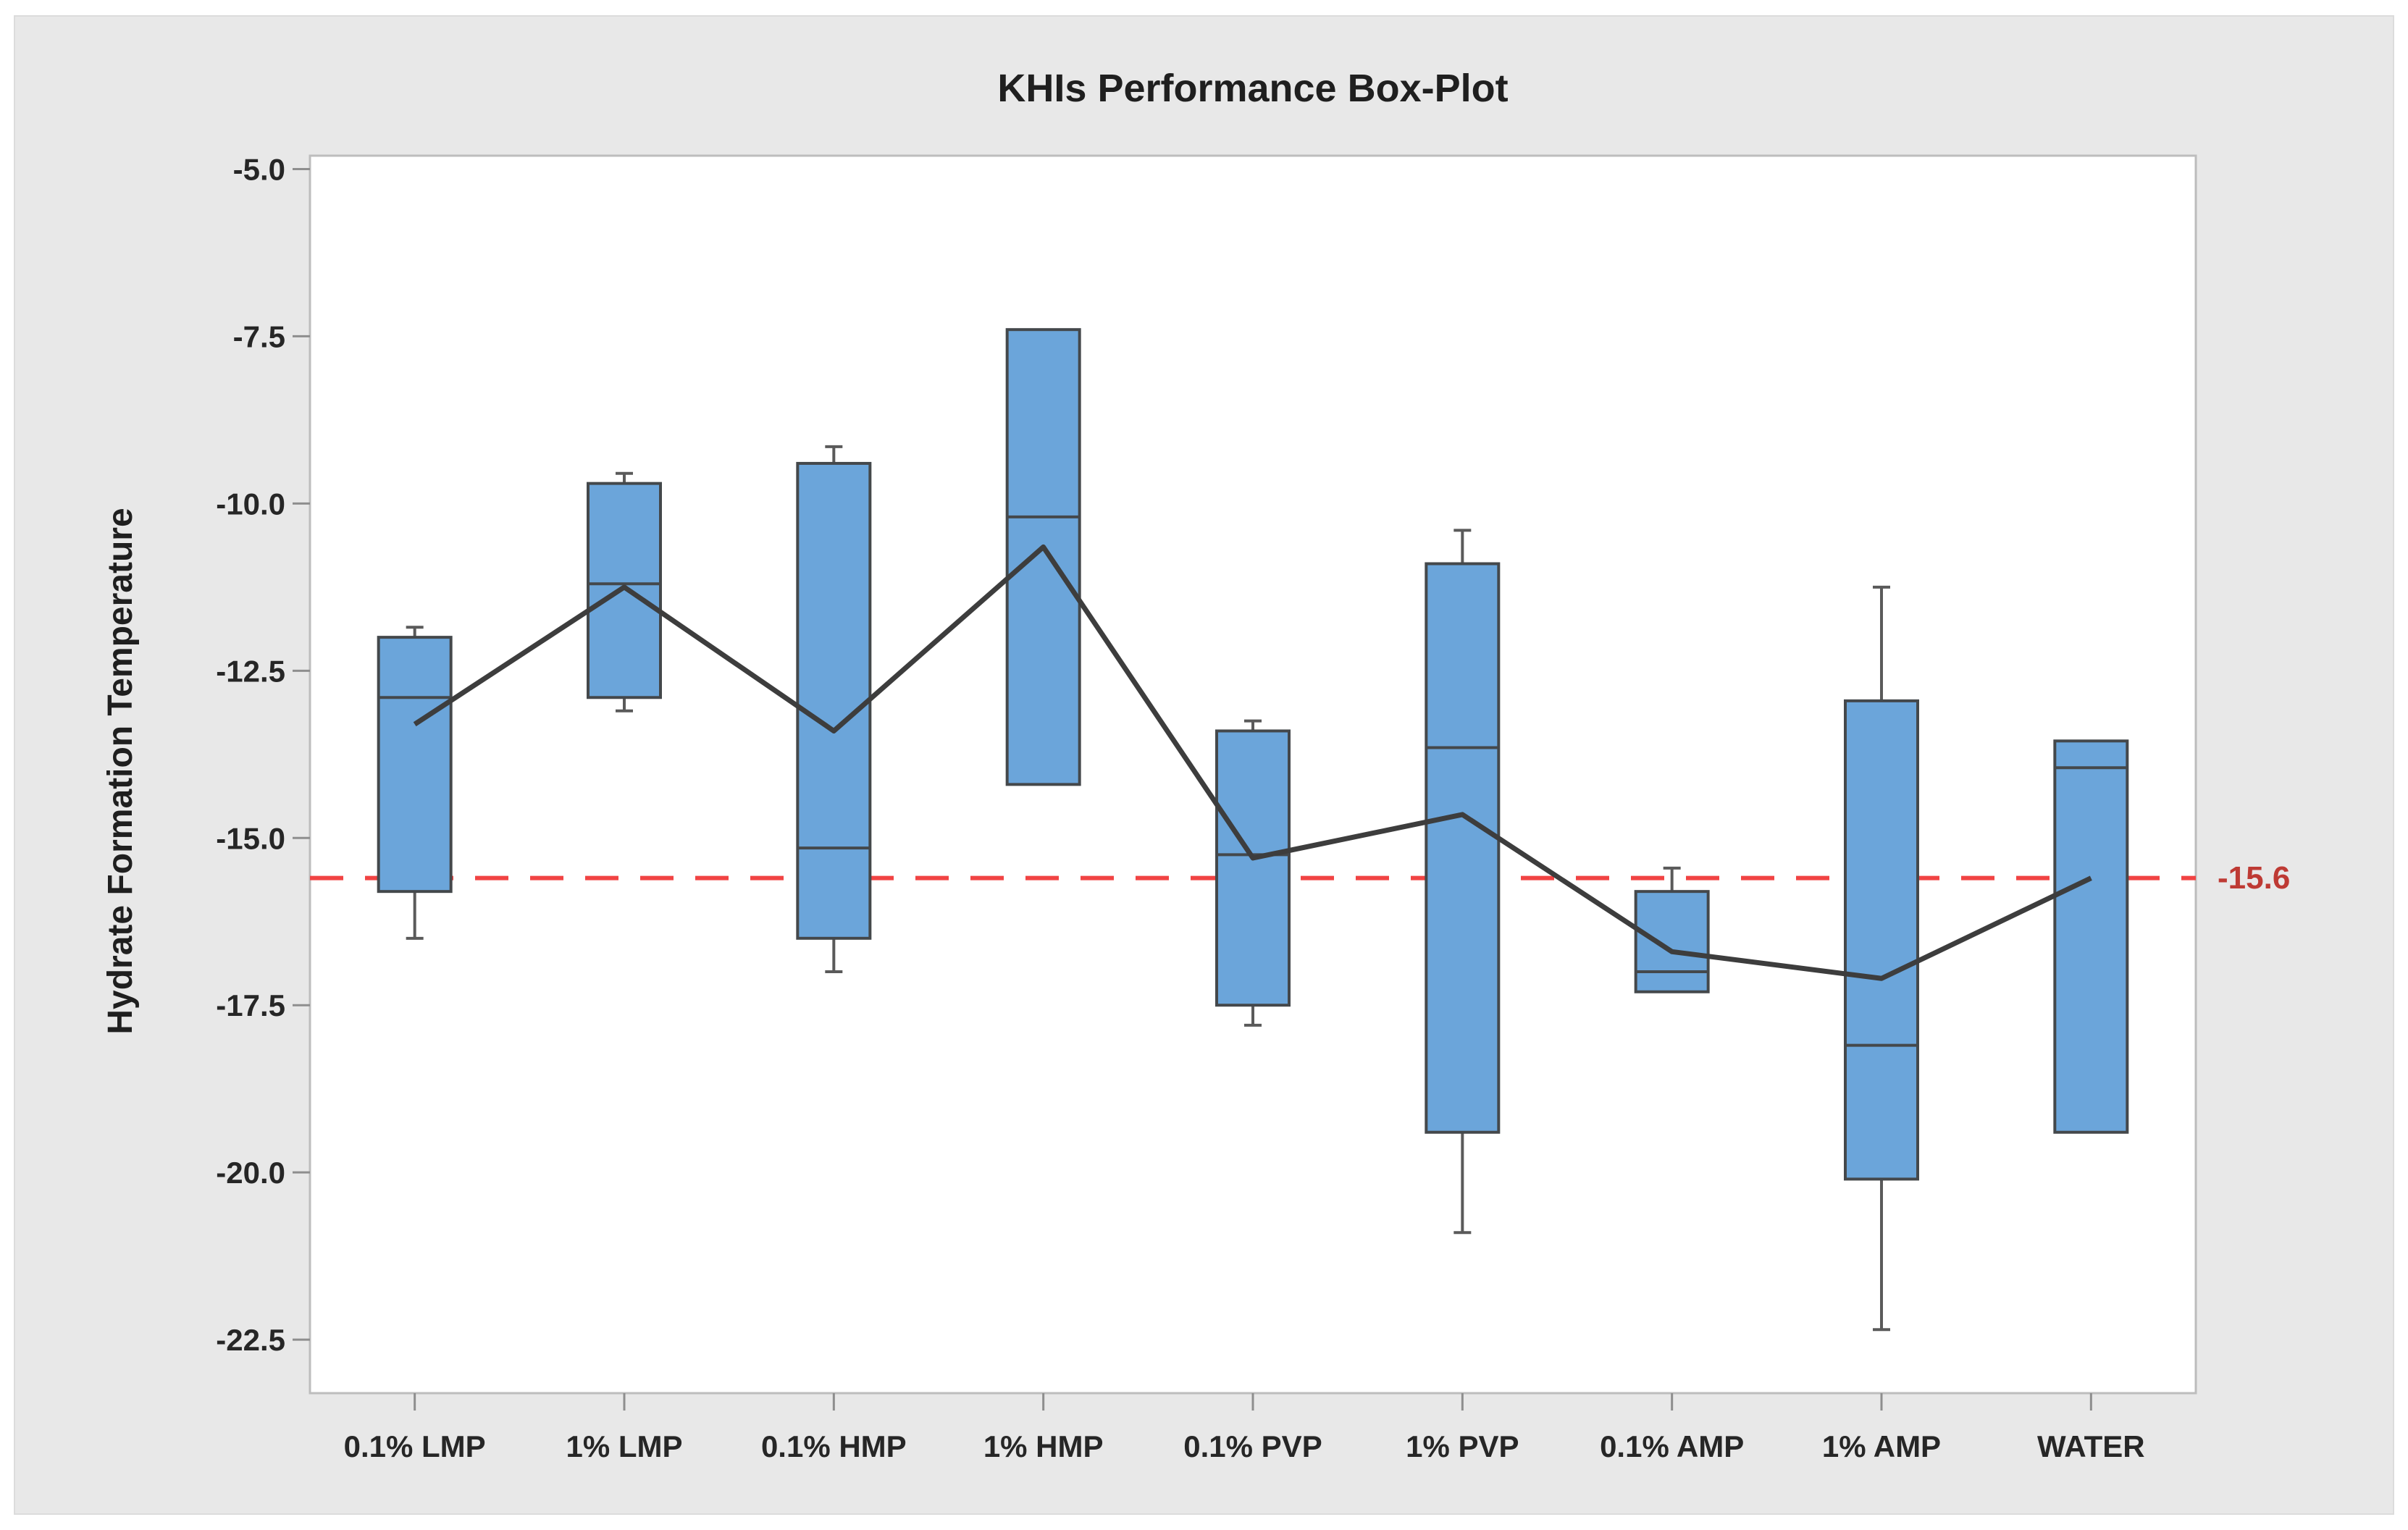 This screenshot has height=1530, width=2408. Describe the element at coordinates (259, 336) in the screenshot. I see `y-tick-label: -7.5` at that location.